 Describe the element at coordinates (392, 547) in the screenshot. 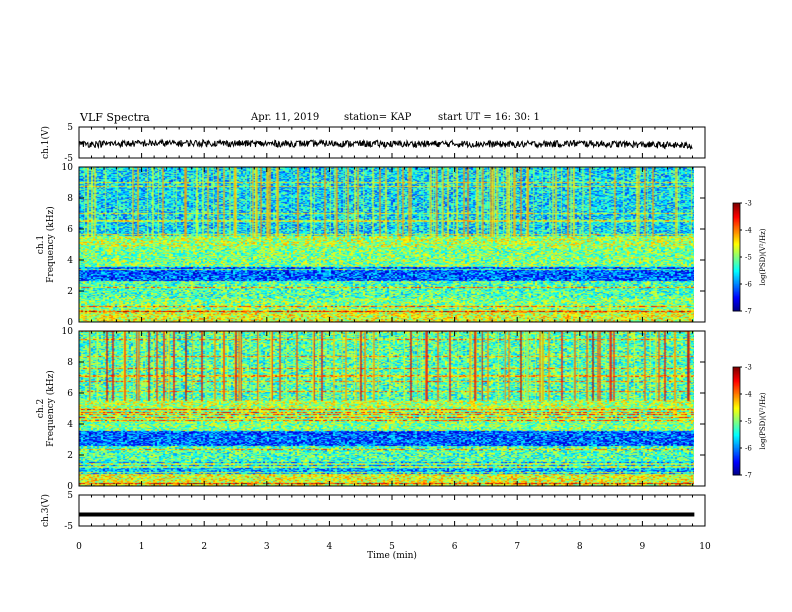

I see `x-tick-label: 5` at that location.